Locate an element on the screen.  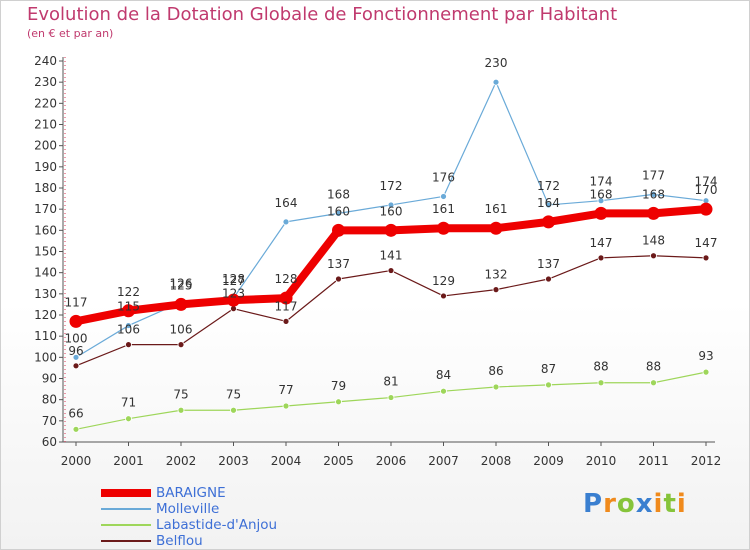
data-label: 75 is located at coordinates (233, 394).